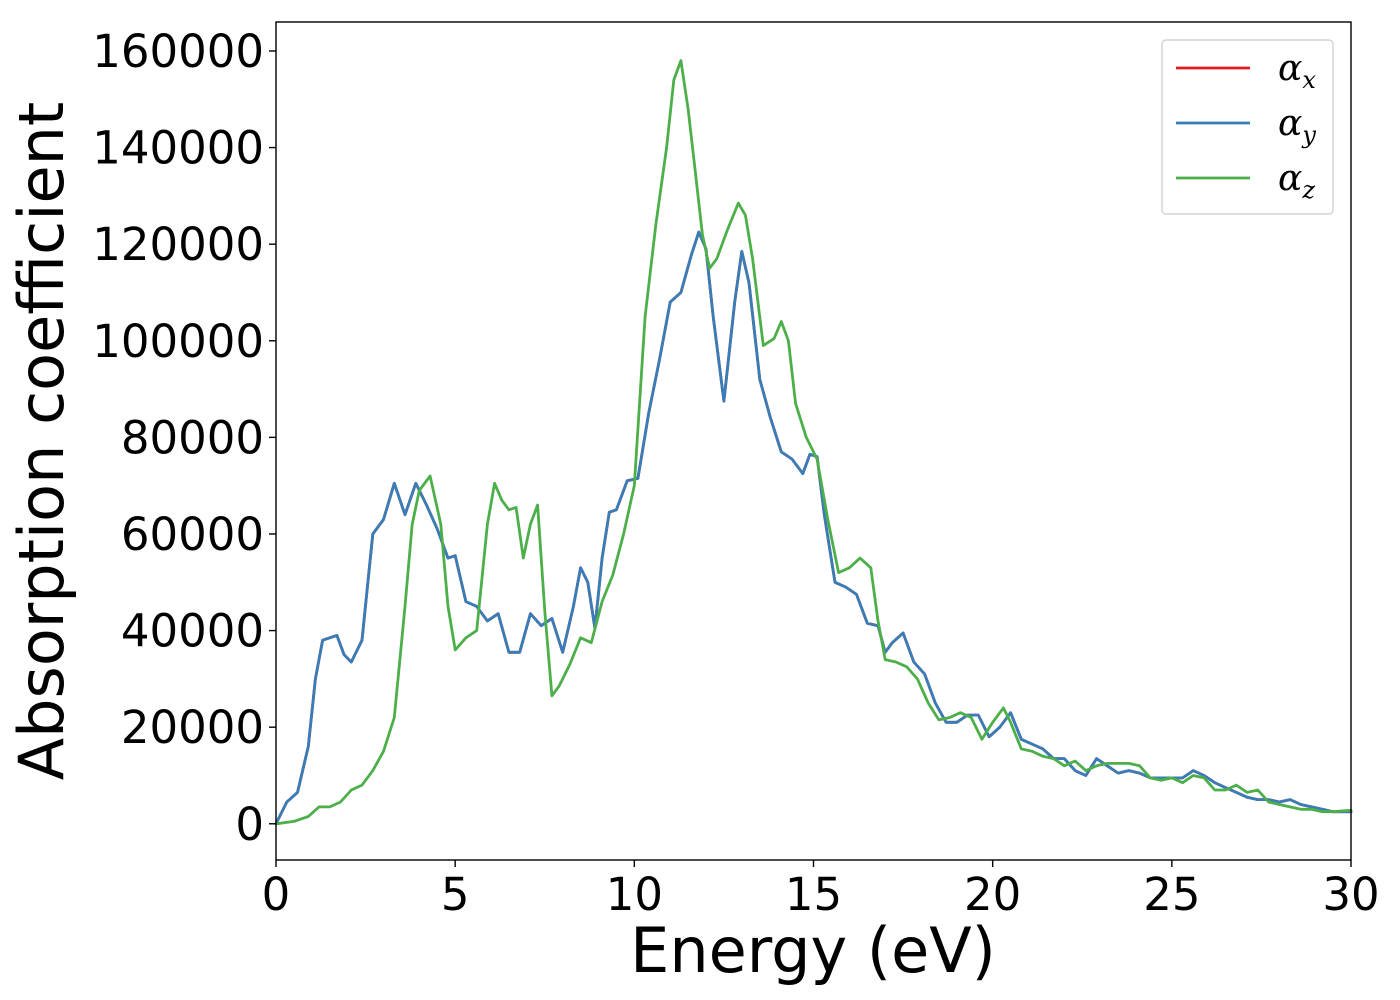 This screenshot has width=1400, height=1000. I want to click on legend-box, so click(1247, 127).